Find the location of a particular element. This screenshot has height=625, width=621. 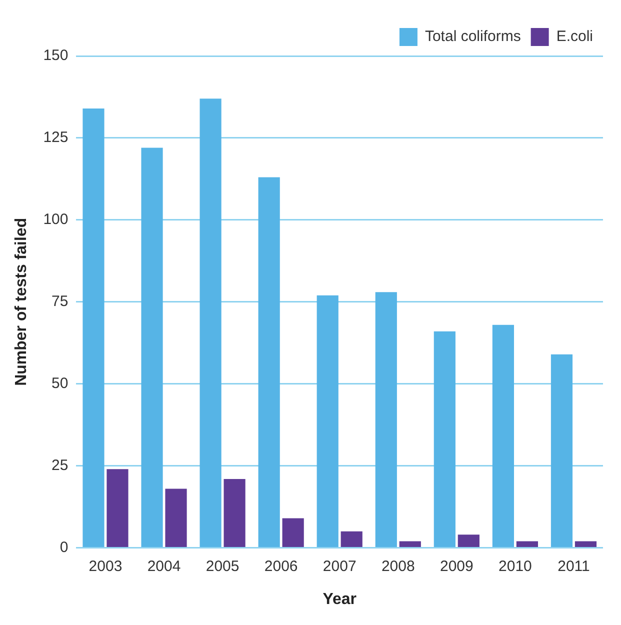

y-tick-label: 0 is located at coordinates (64, 547).